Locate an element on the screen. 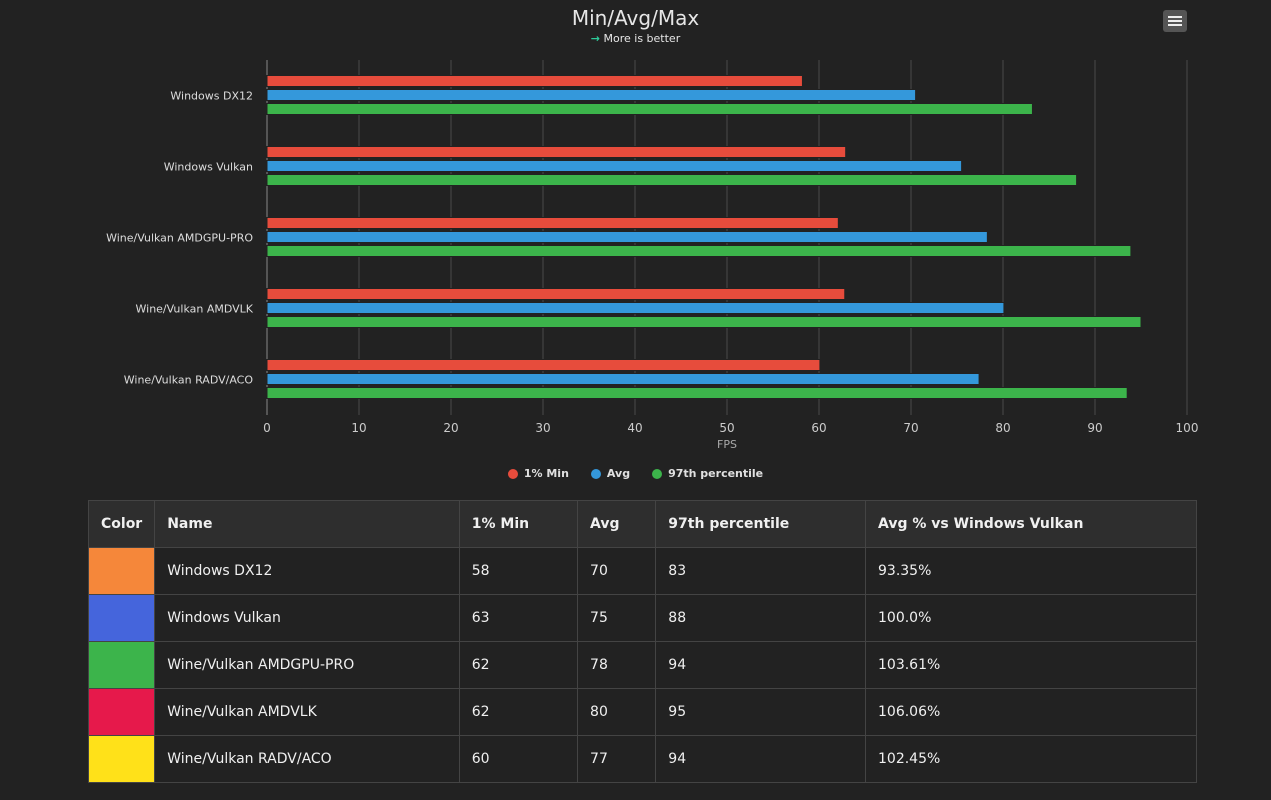 The image size is (1271, 800). cell-pct: 100.0% is located at coordinates (1031, 618).